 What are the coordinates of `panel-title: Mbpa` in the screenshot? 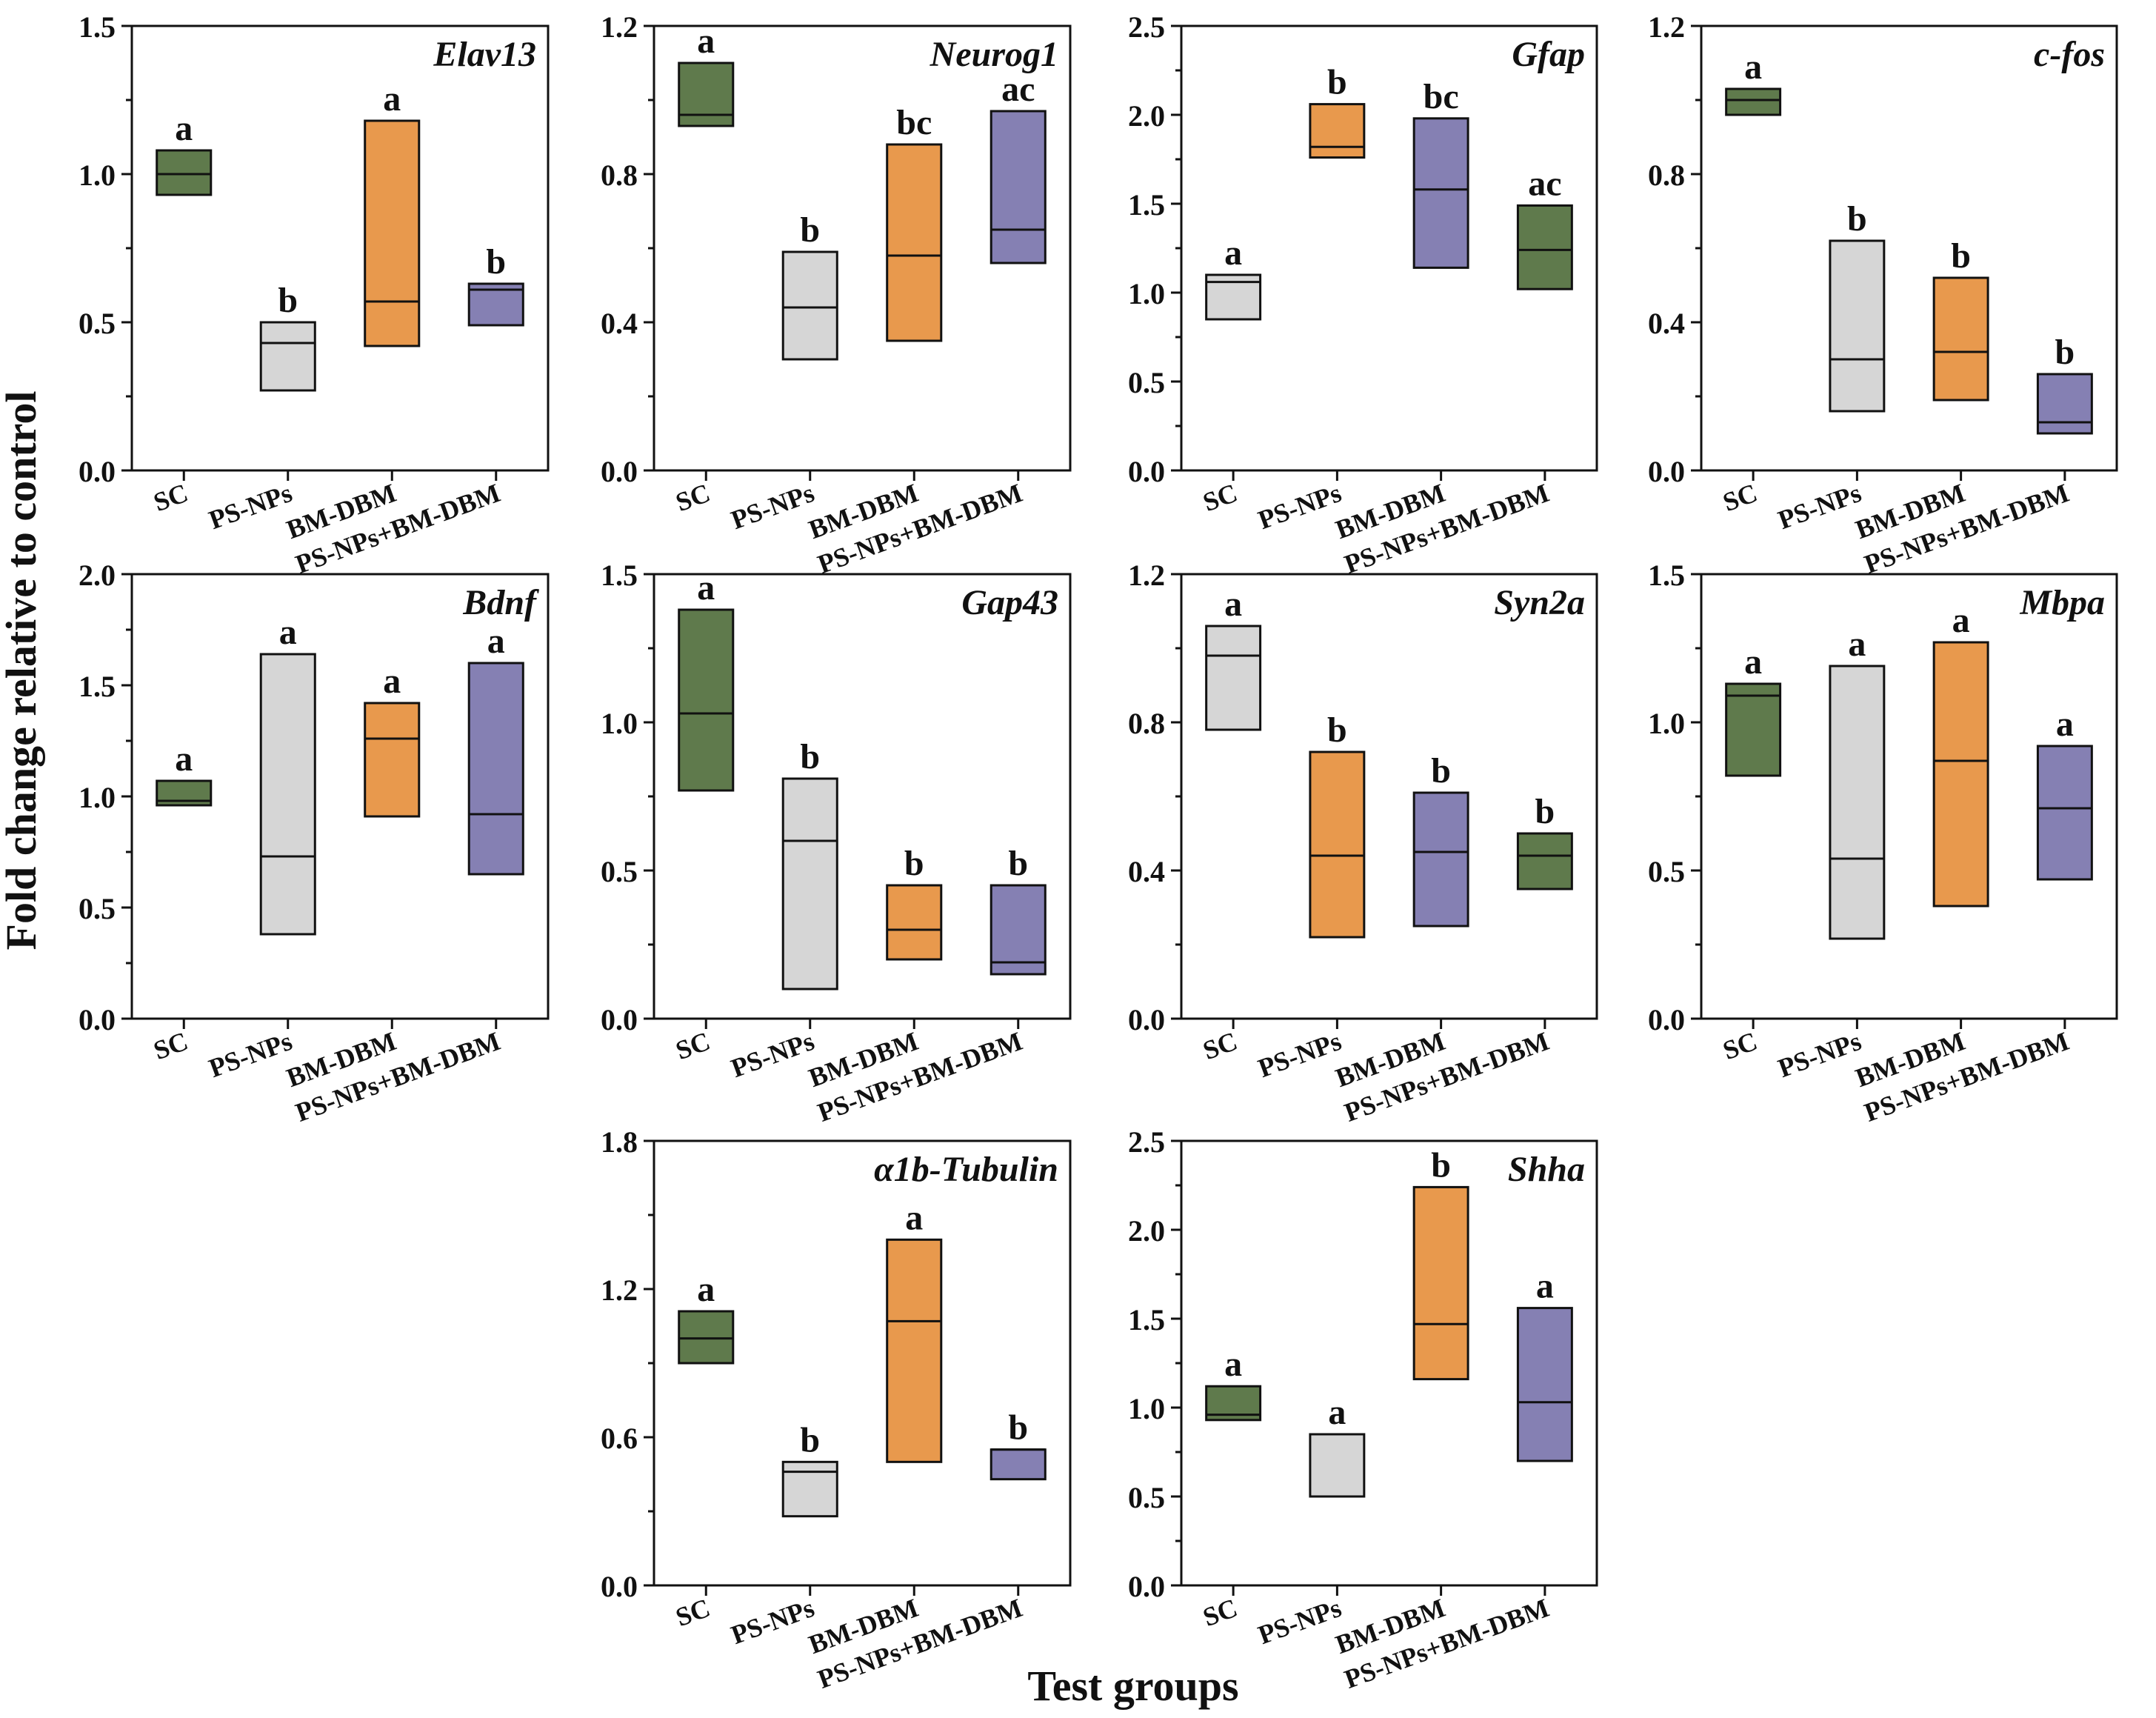 It's located at (2062, 602).